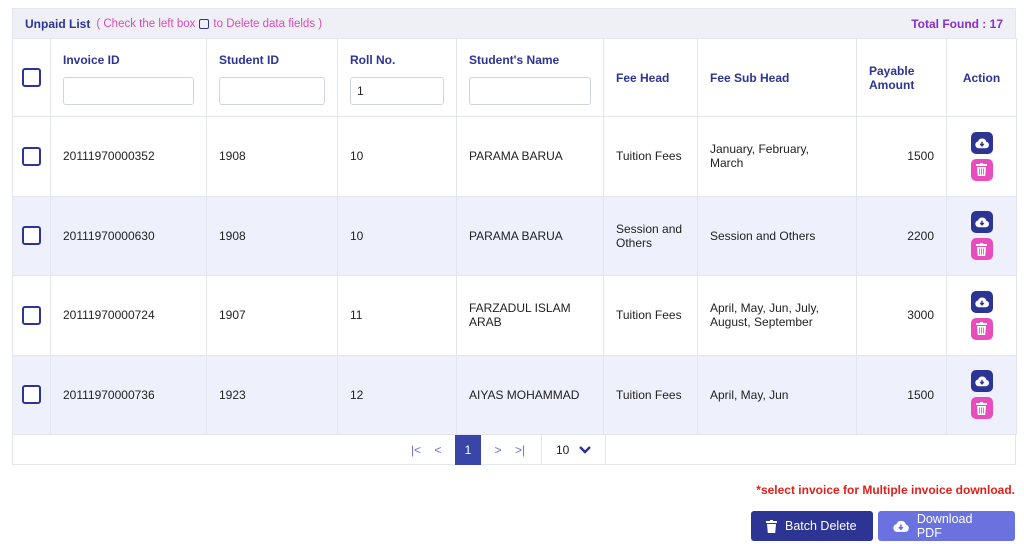 This screenshot has width=1024, height=544. I want to click on chevron-down-icon, so click(585, 450).